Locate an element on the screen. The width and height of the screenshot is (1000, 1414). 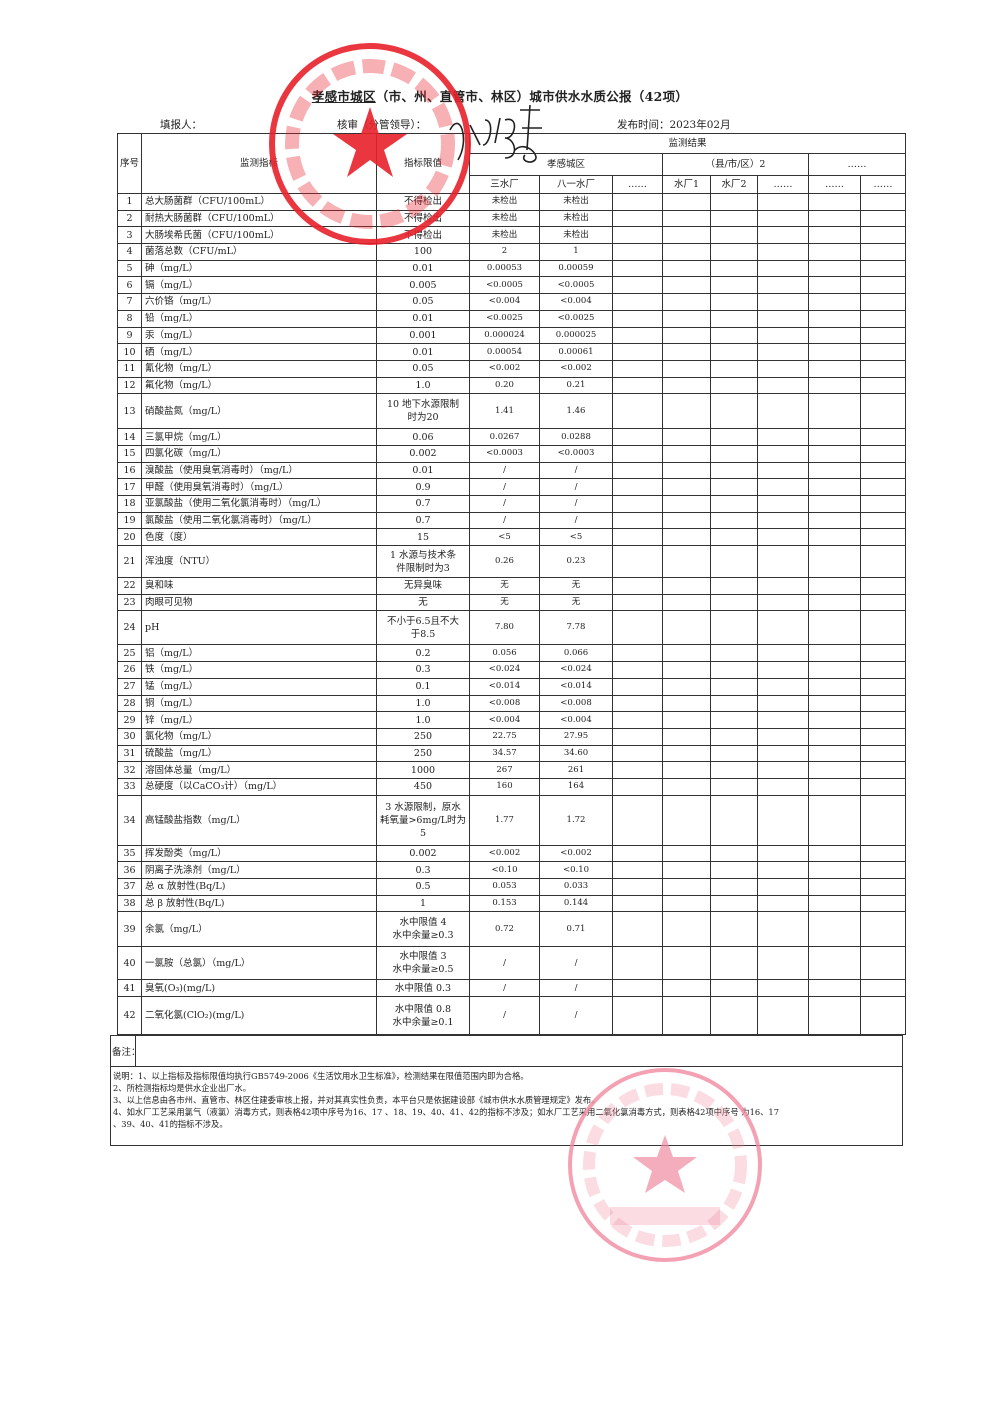
table-row: 23 肉眼可见物无无无 is located at coordinates (511, 602).